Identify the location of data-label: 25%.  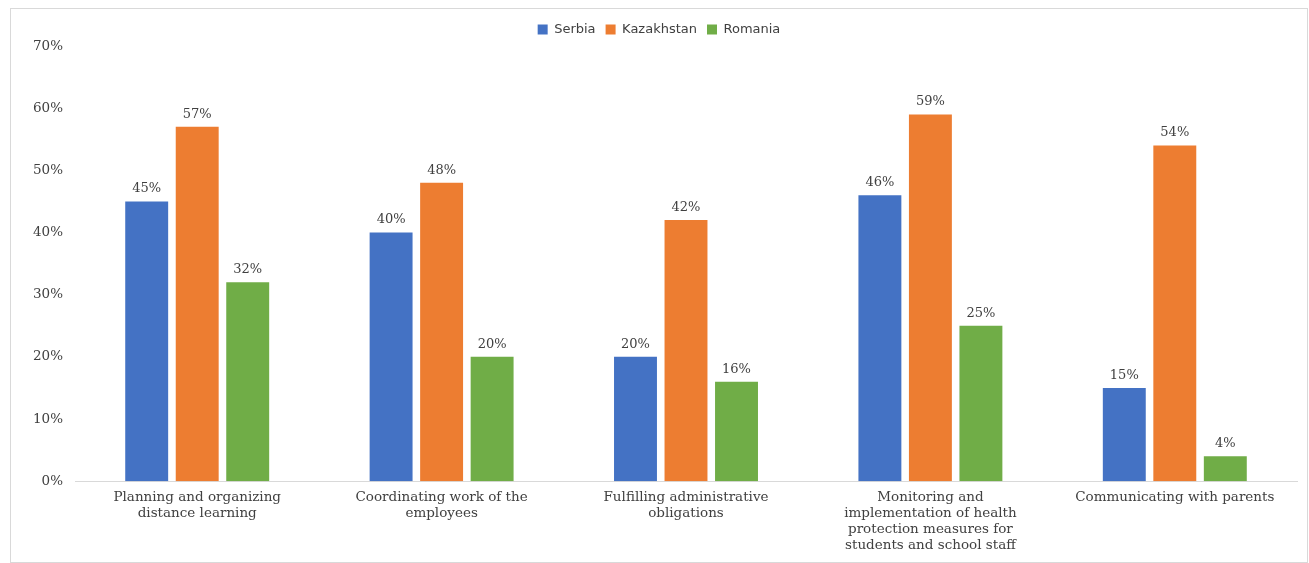
(981, 312).